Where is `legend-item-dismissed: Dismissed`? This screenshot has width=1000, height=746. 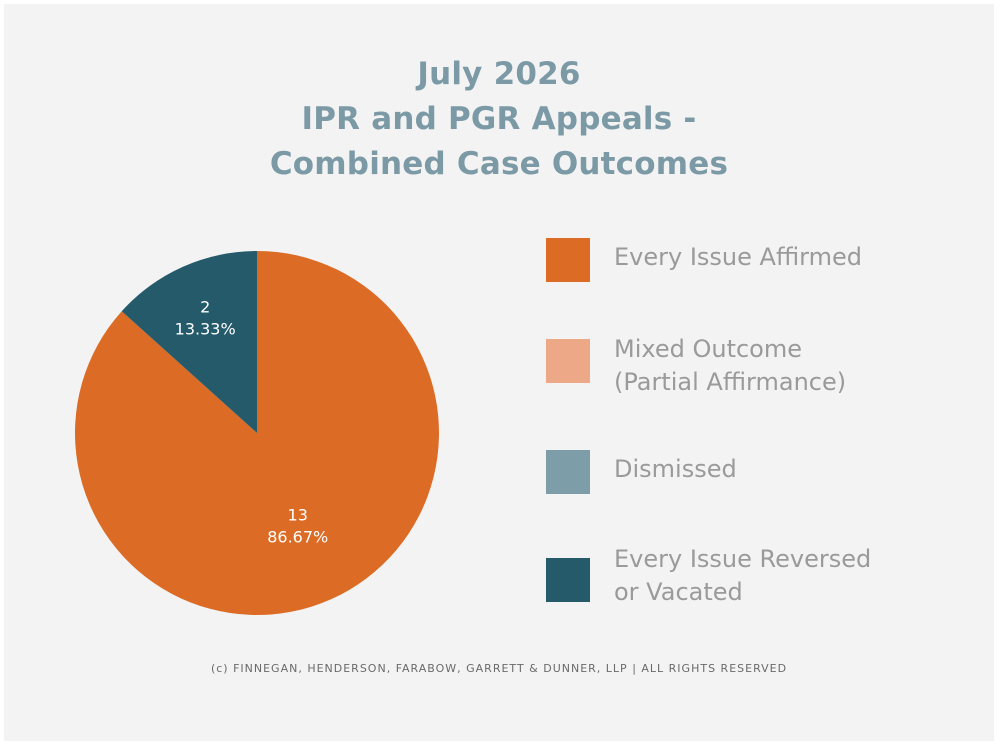
legend-item-dismissed: Dismissed is located at coordinates (766, 483).